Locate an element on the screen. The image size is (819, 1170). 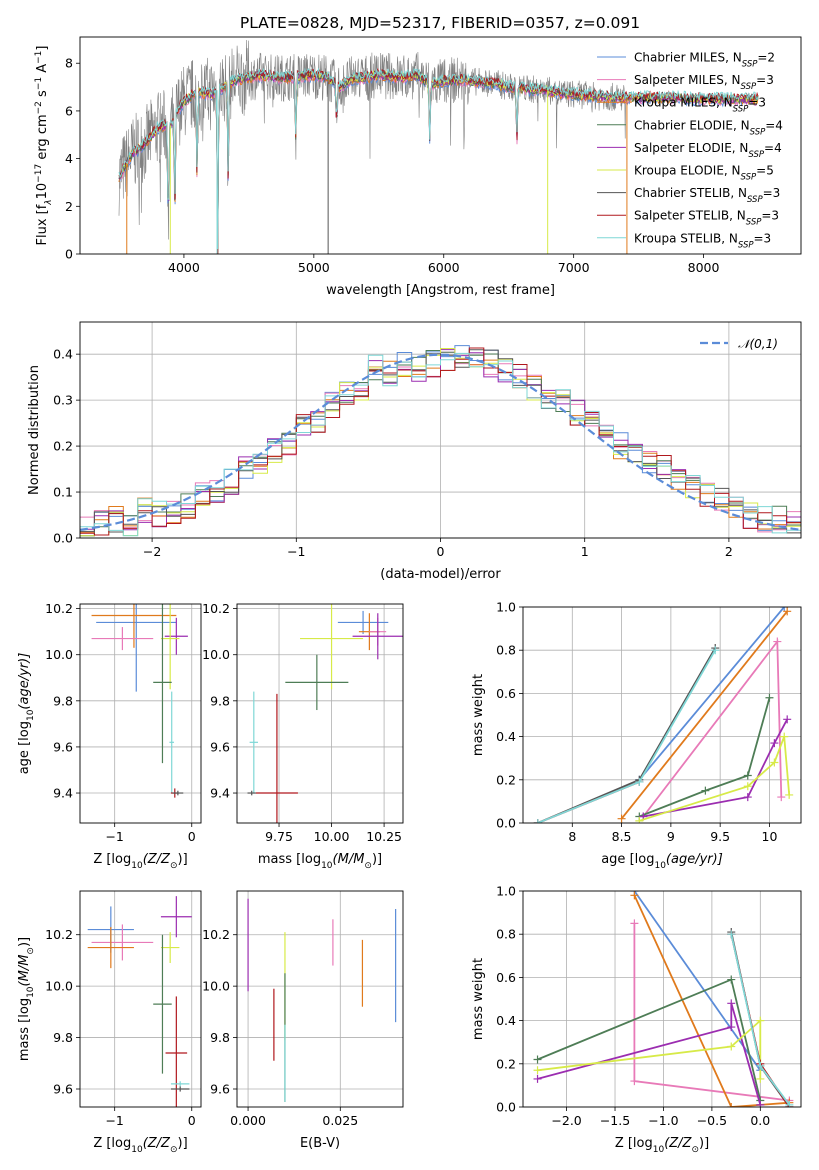
panel-mass_vs_ebv: 0.000 0.025 9.6 9.8 10.0 10.2 E(B-V) is located at coordinates (303, 1020).